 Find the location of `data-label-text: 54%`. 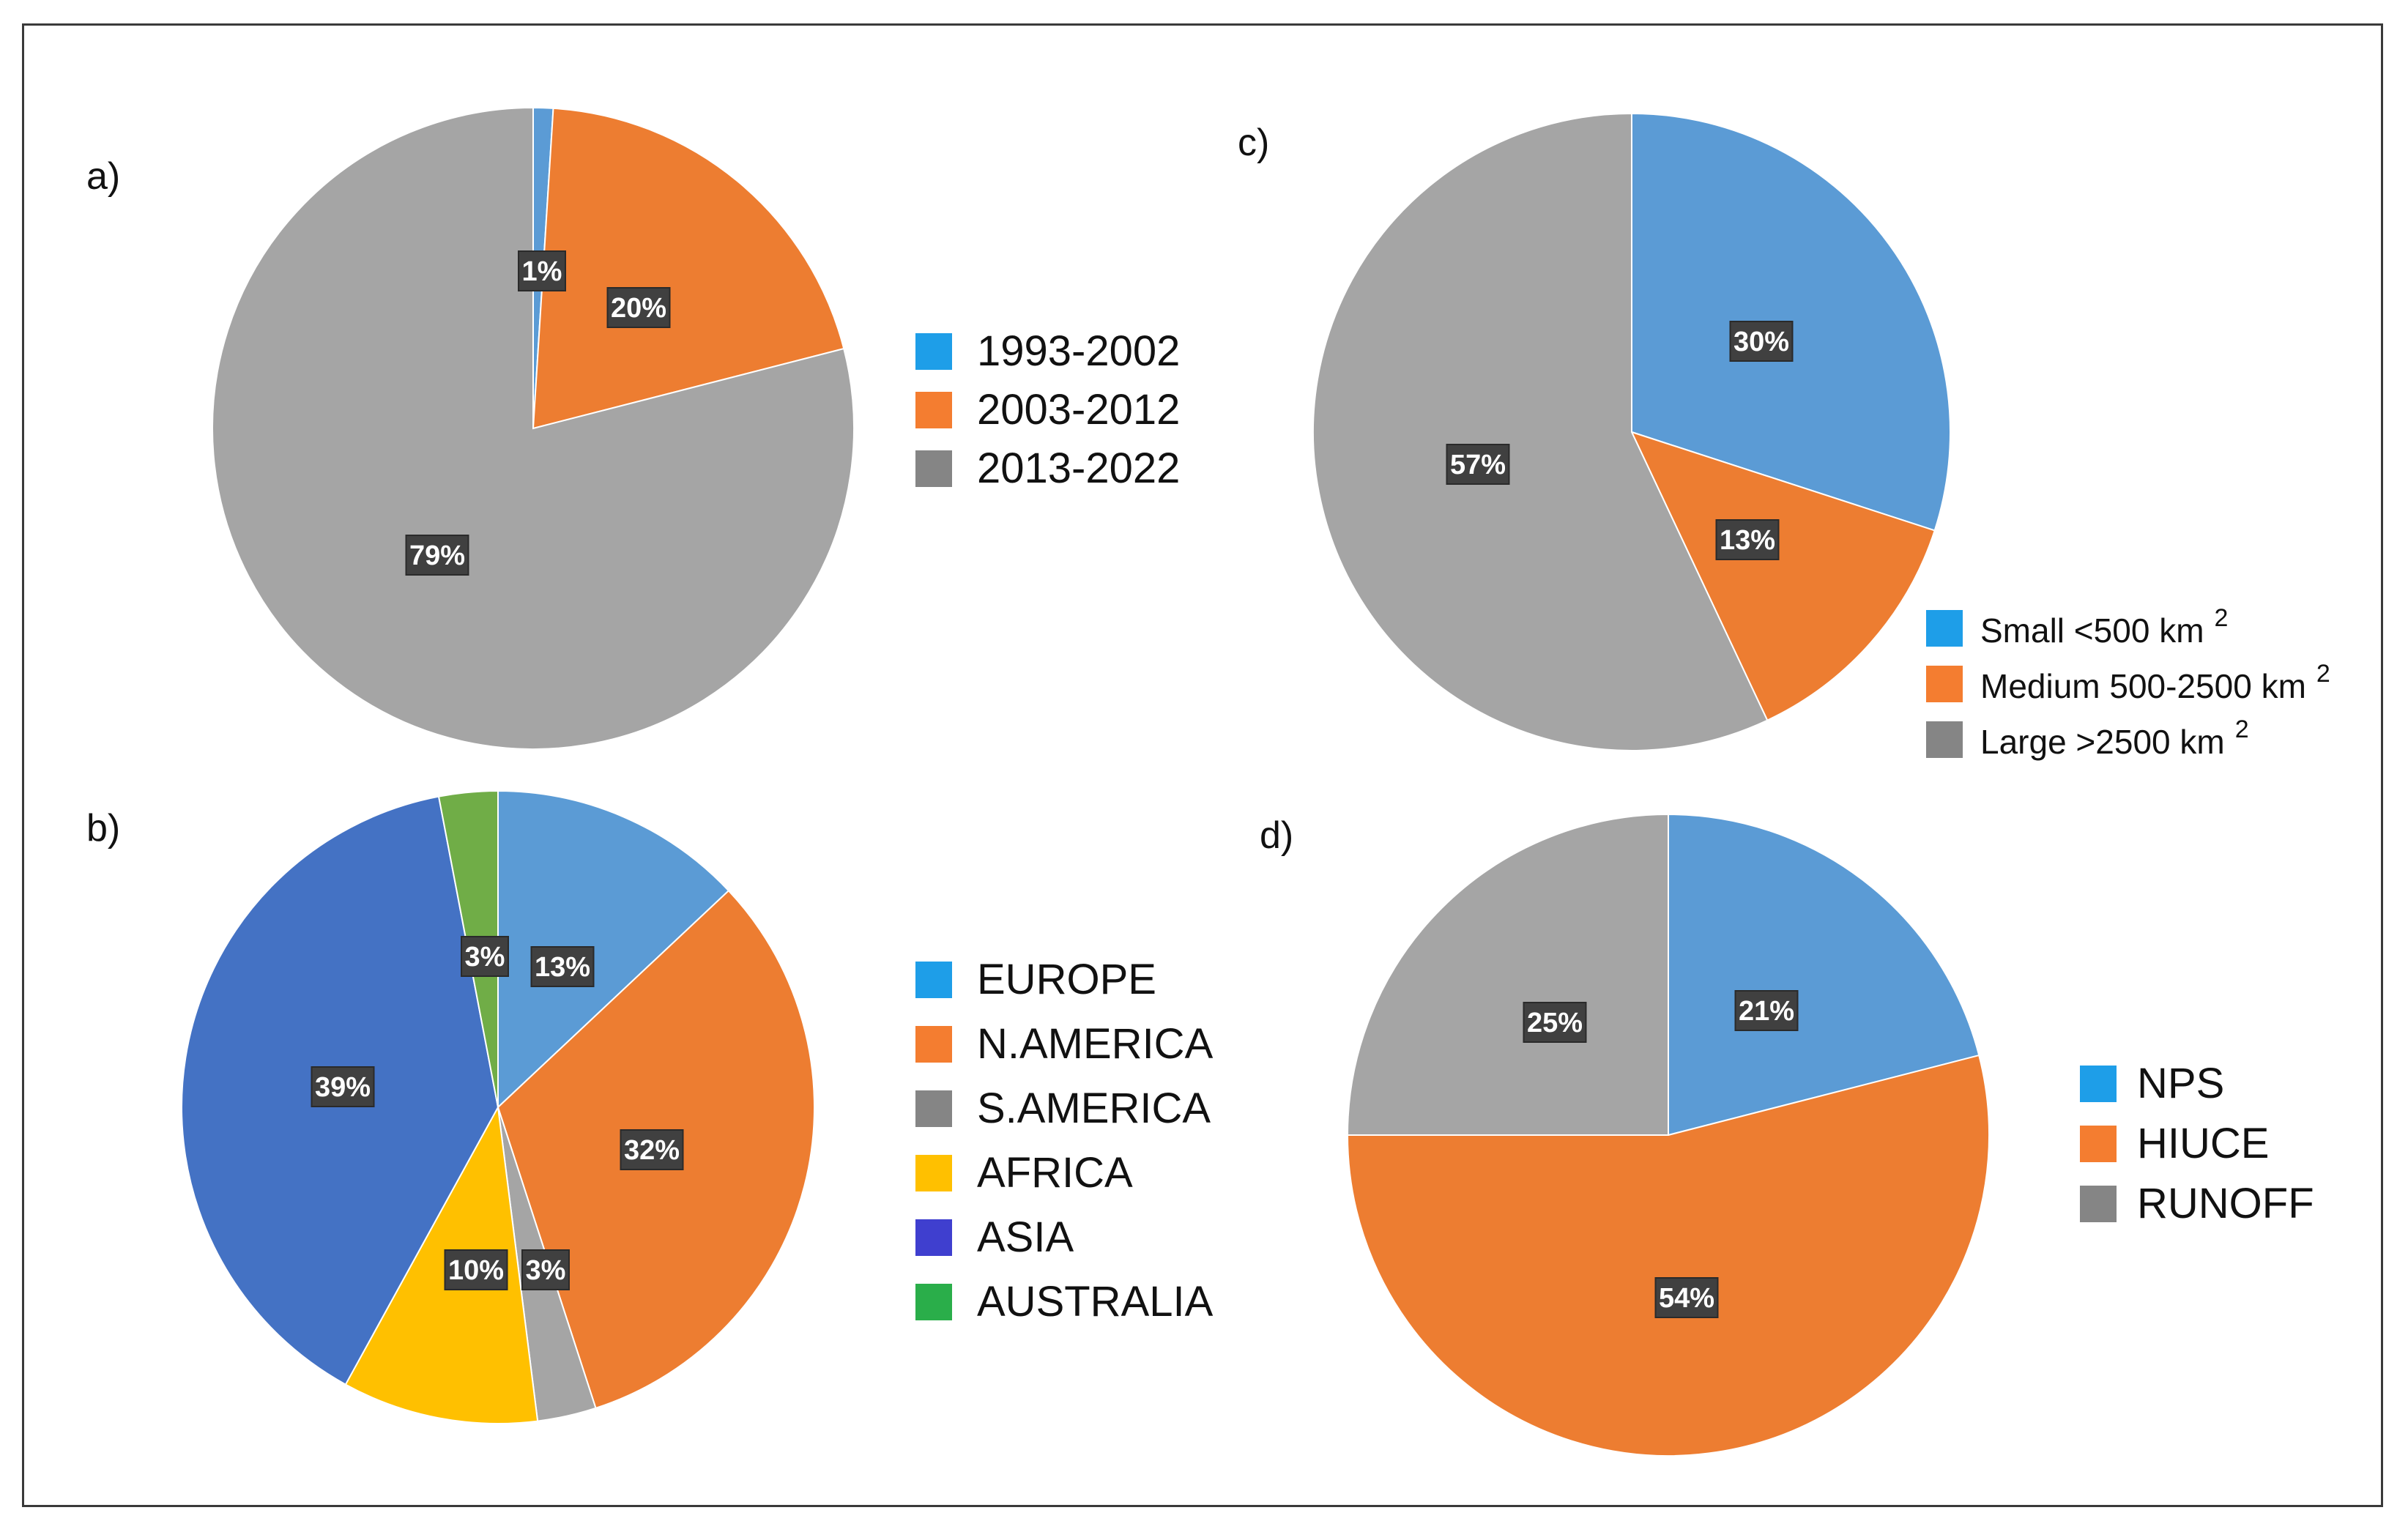

data-label-text: 54% is located at coordinates (1686, 1298).